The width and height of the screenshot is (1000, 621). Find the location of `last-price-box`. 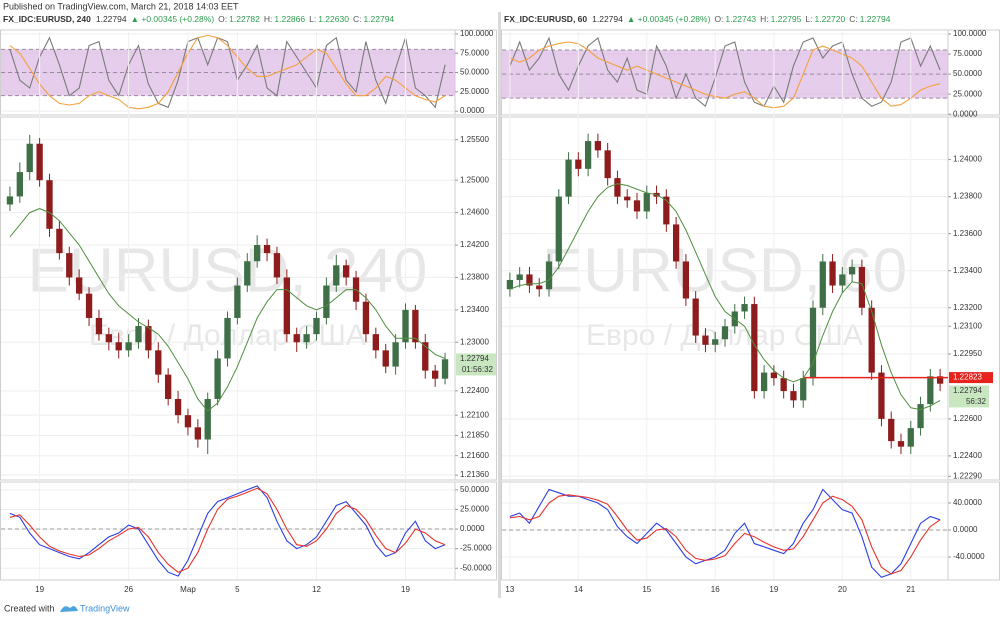

last-price-box is located at coordinates (476, 364).